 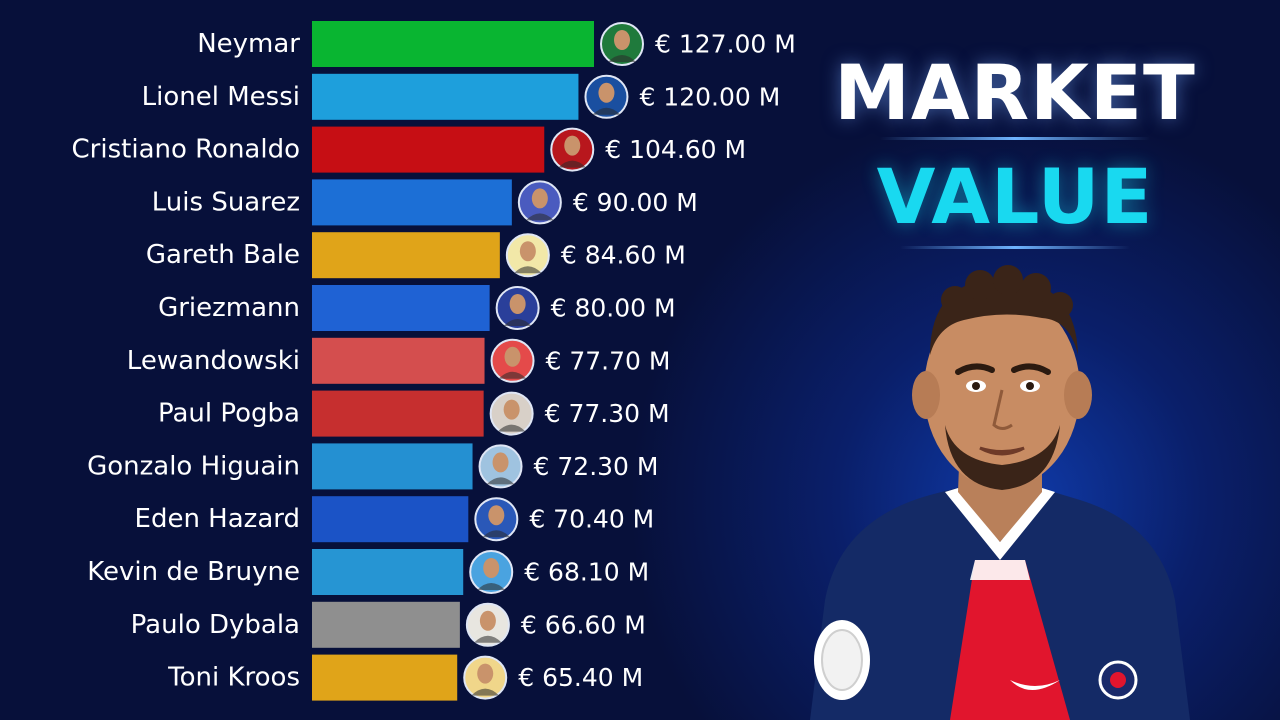 What do you see at coordinates (635, 202) in the screenshot?
I see `data-label: € 90.00 M` at bounding box center [635, 202].